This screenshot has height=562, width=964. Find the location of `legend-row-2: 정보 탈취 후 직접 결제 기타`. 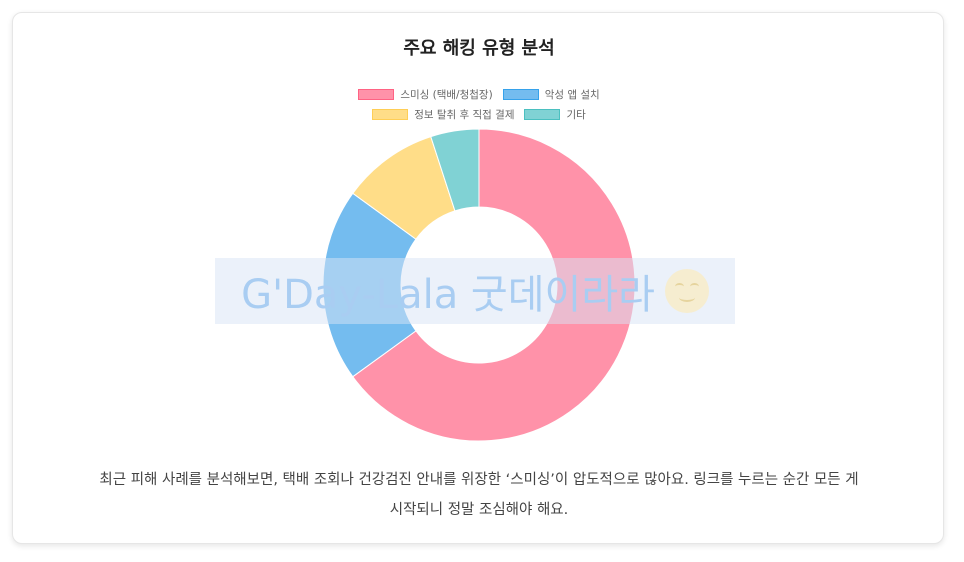

legend-row-2: 정보 탈취 후 직접 결제 기타 is located at coordinates (479, 114).